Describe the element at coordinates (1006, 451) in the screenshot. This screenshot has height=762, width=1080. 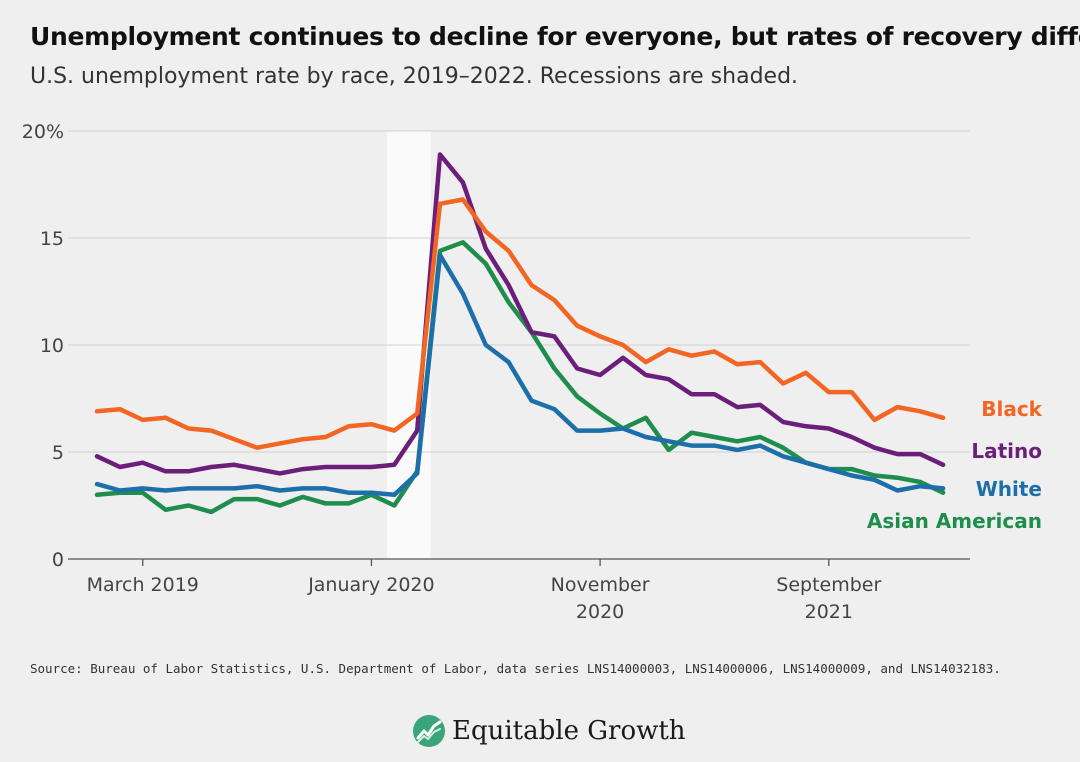
I see `series-label-latino: Latino` at that location.